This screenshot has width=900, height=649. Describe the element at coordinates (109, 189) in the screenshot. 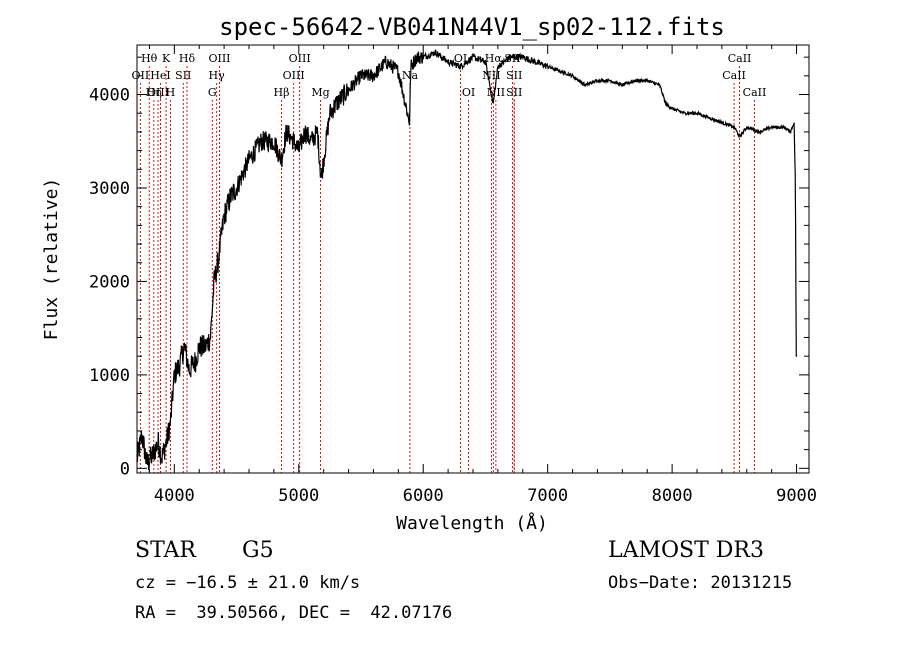

I see `y-tick-label: 3000` at that location.